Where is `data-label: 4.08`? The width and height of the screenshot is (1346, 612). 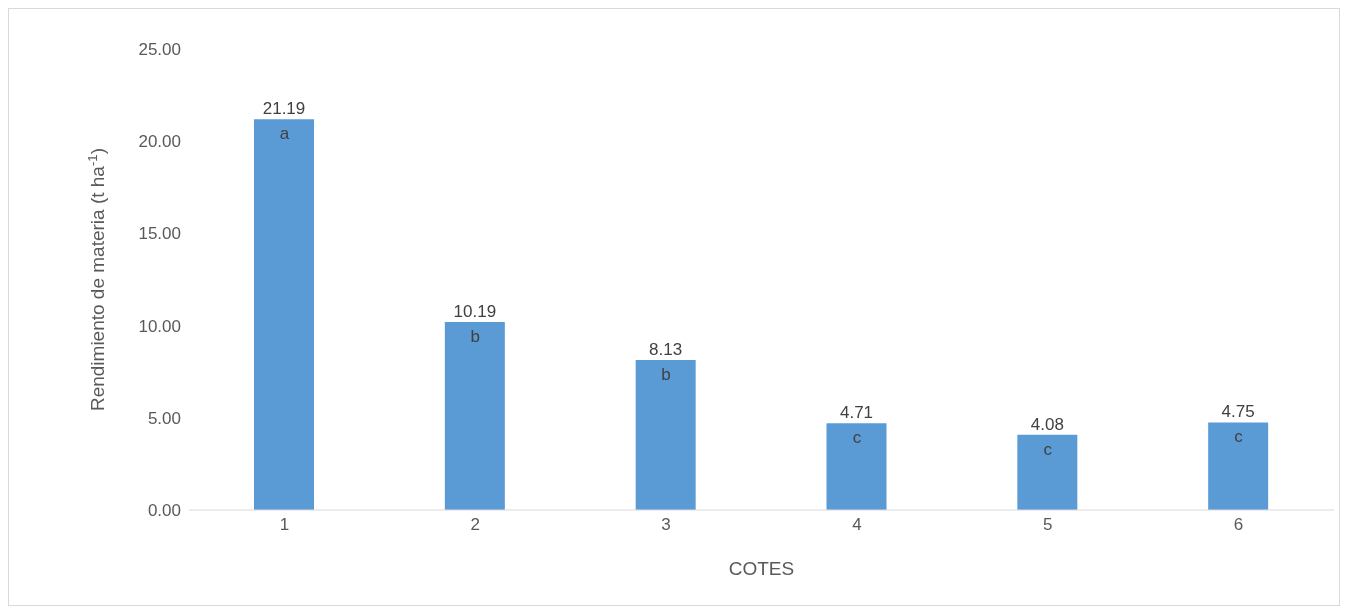 data-label: 4.08 is located at coordinates (1047, 424).